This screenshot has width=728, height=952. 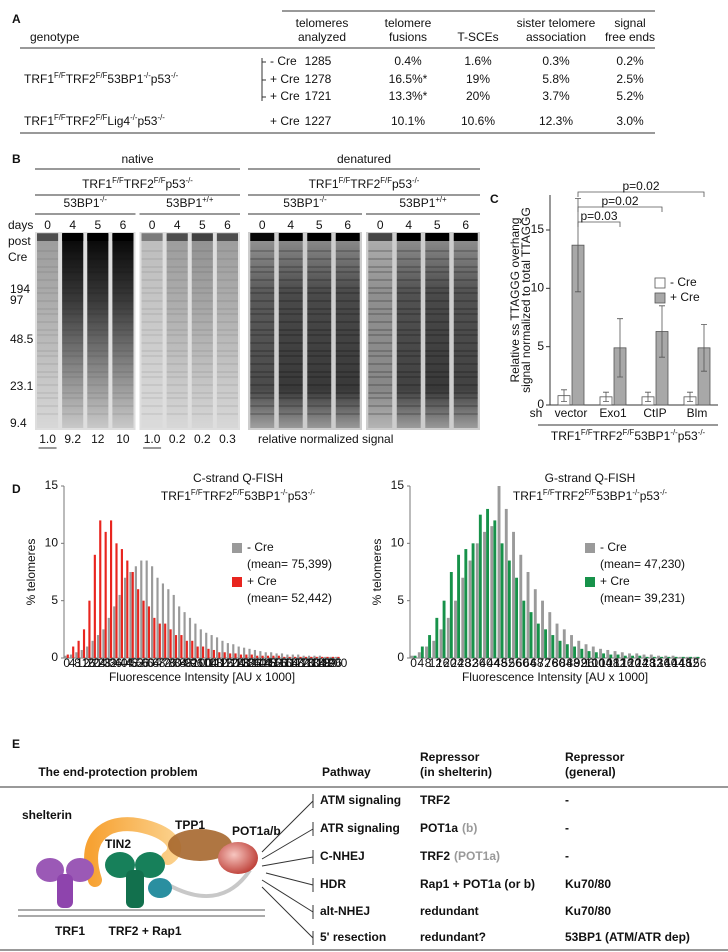 I want to click on gel-condition: native, so click(x=137, y=159).